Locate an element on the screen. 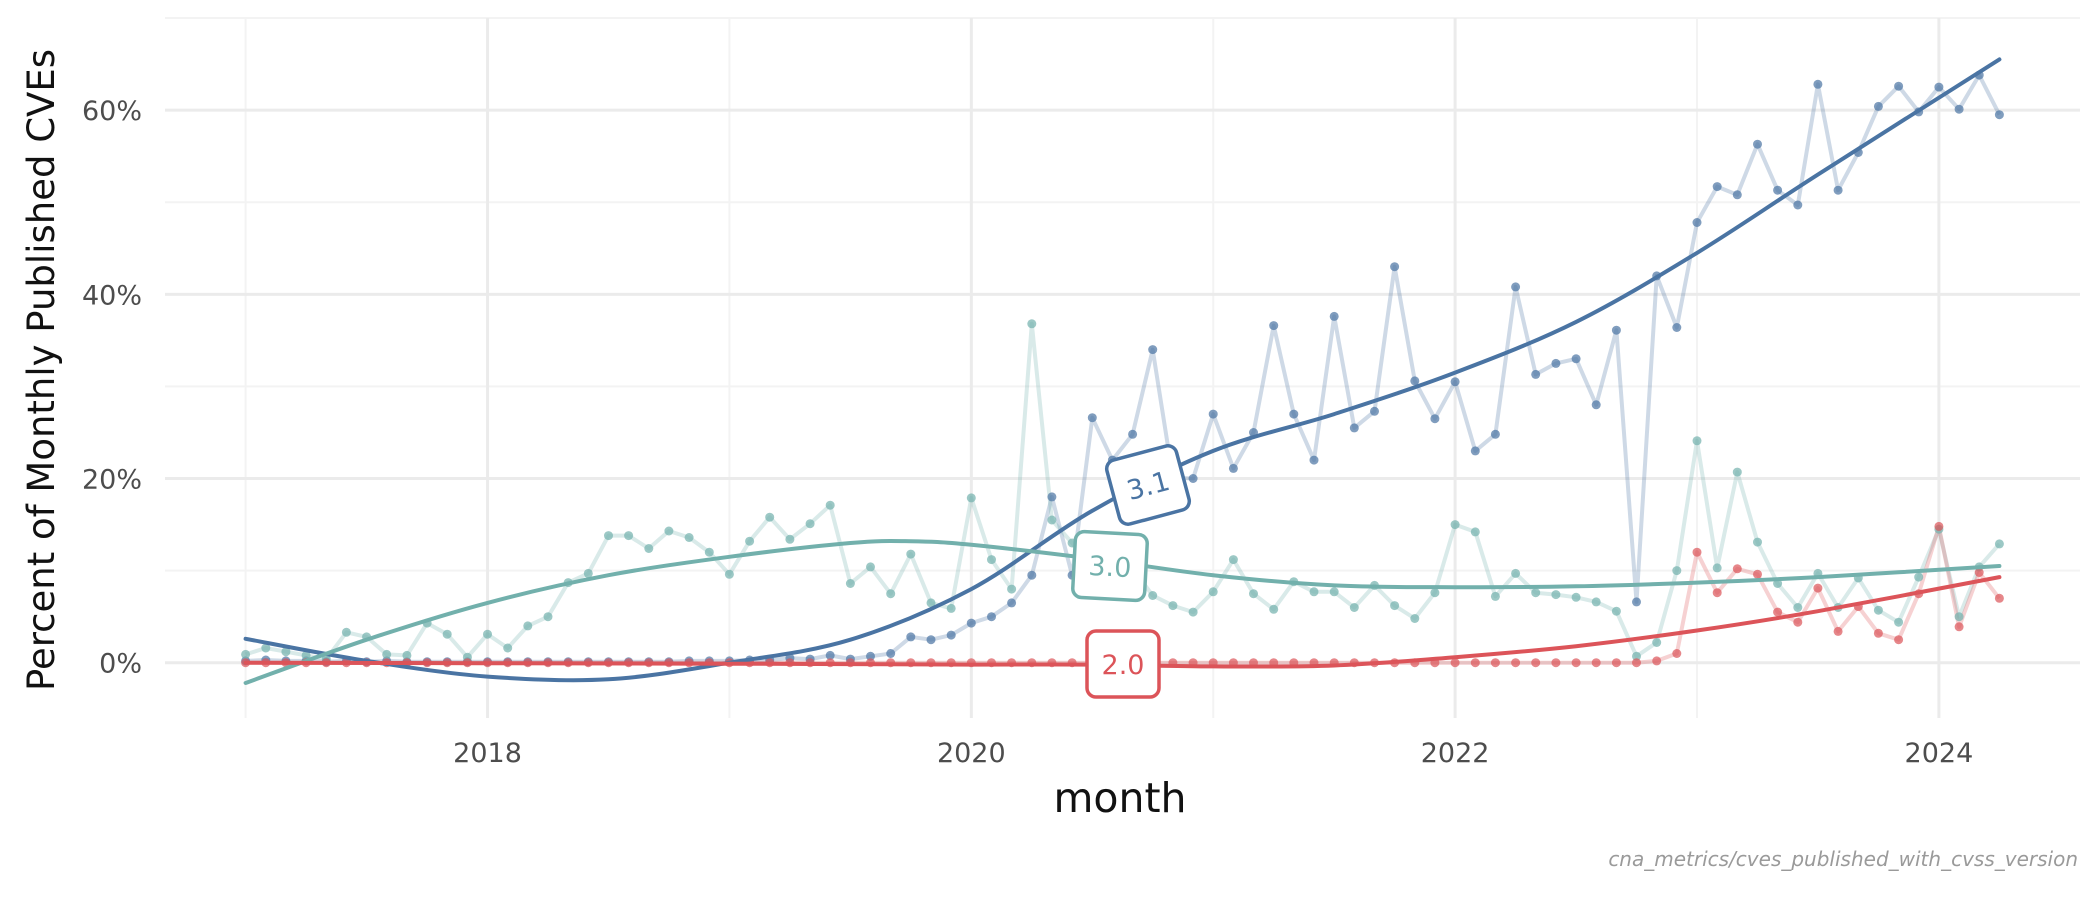  y-tick-label: 20% is located at coordinates (112, 480).